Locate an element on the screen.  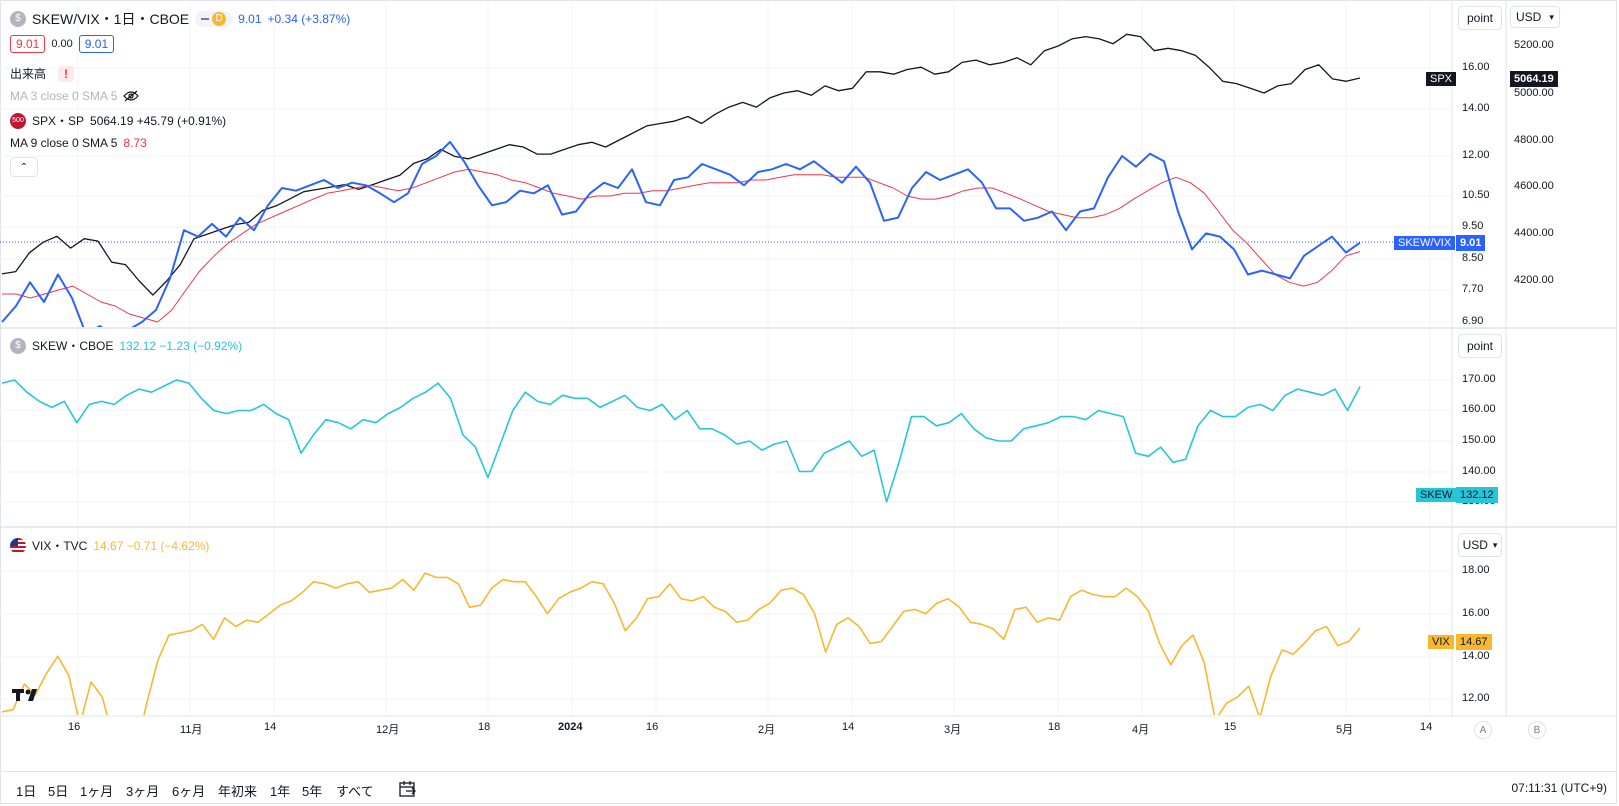
log-scale-button: B is located at coordinates (1537, 730).